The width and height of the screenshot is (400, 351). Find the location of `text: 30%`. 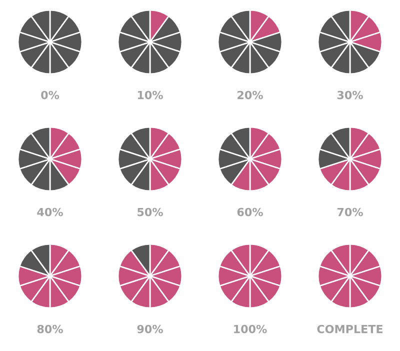

text: 30% is located at coordinates (350, 95).